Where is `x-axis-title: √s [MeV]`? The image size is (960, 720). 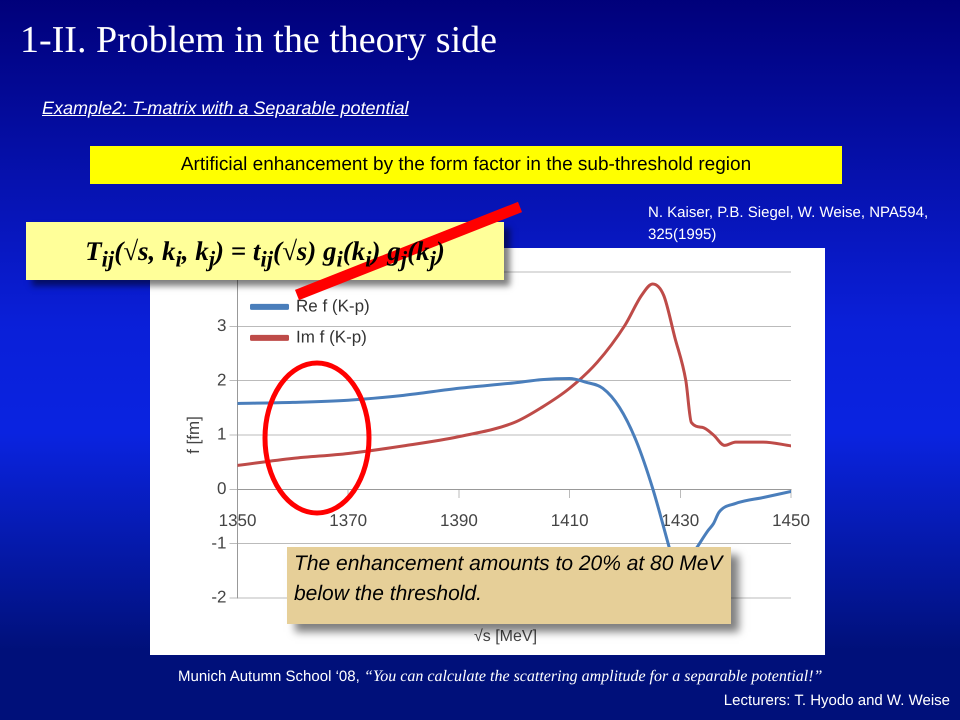 x-axis-title: √s [MeV] is located at coordinates (506, 637).